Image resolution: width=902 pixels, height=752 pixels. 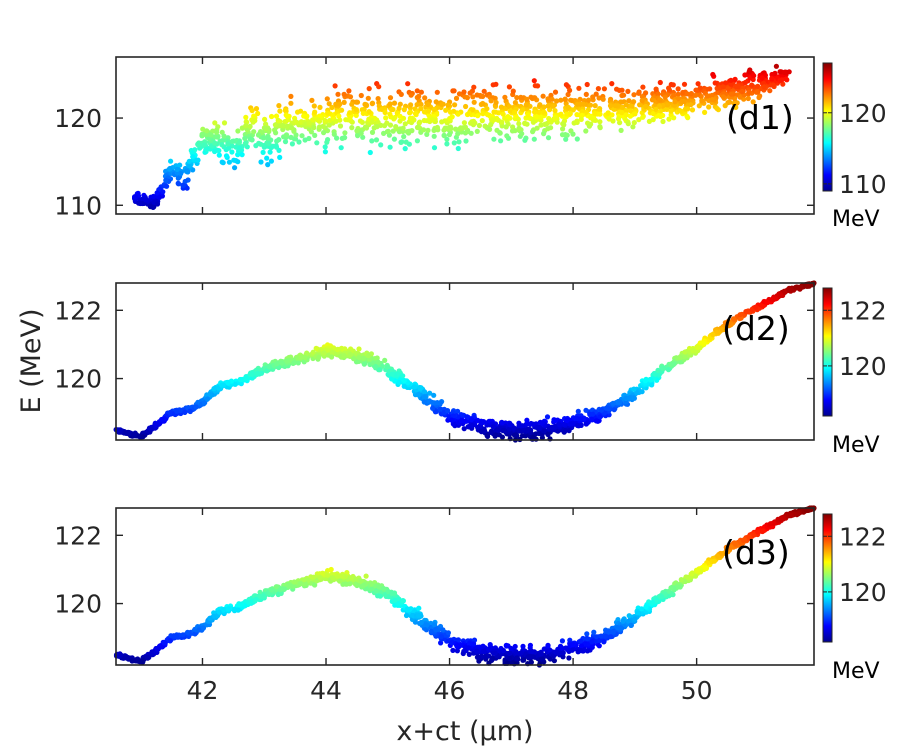 What do you see at coordinates (78, 118) in the screenshot?
I see `y-tick-label-d1: 120` at bounding box center [78, 118].